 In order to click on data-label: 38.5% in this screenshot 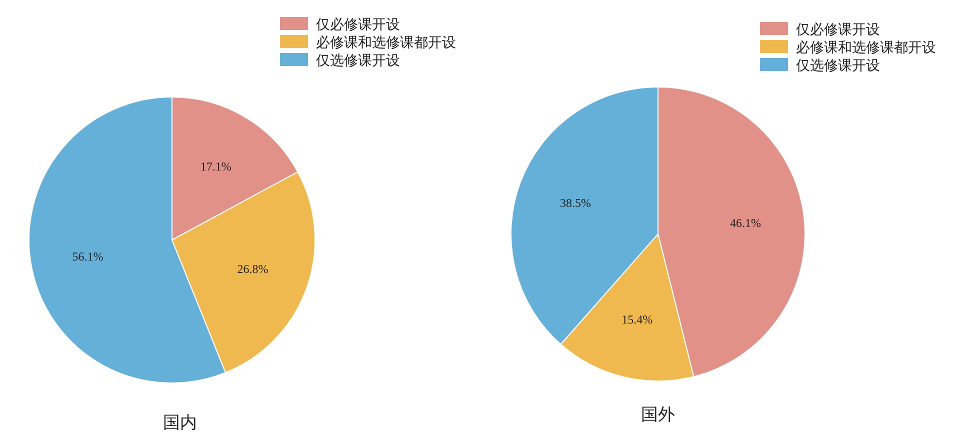, I will do `click(575, 203)`.